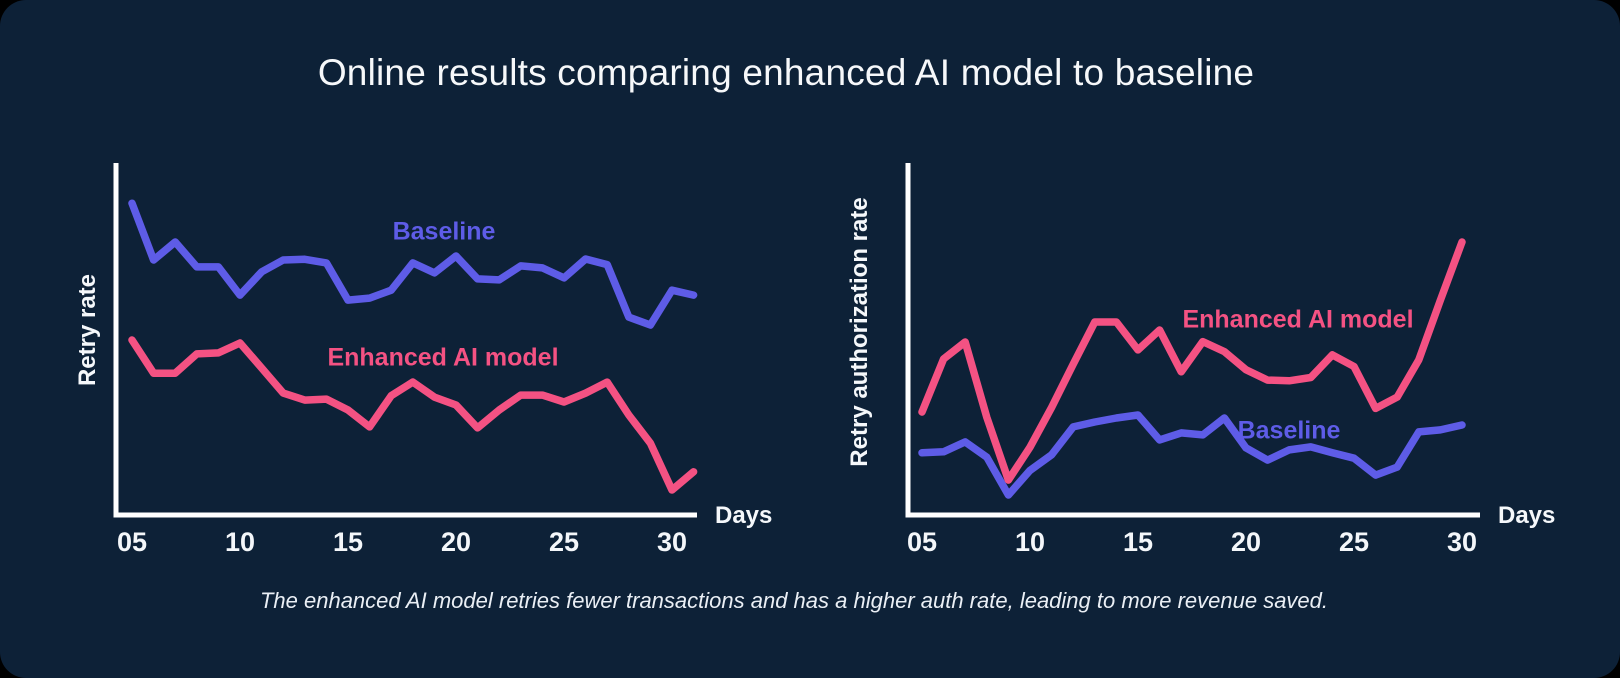 This screenshot has height=678, width=1620. Describe the element at coordinates (1289, 430) in the screenshot. I see `right-baseline-series-label: Baseline` at that location.